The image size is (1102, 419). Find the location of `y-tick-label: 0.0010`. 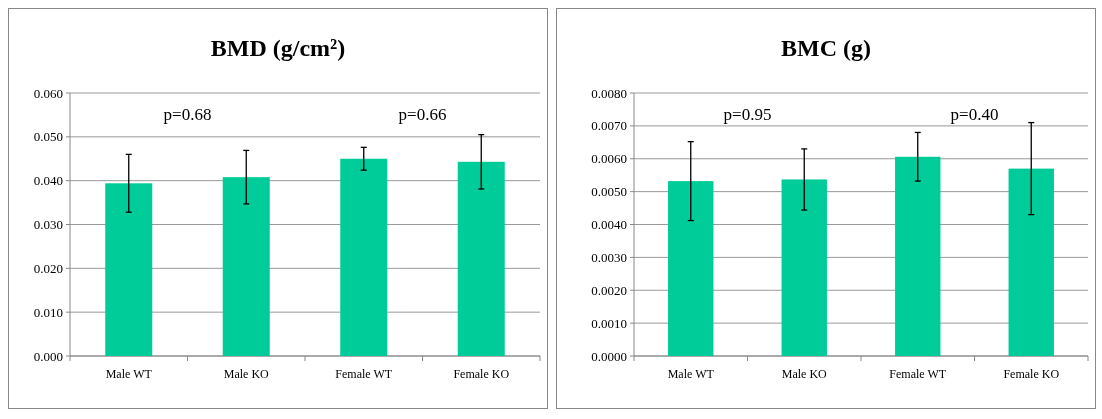

y-tick-label: 0.0010 is located at coordinates (609, 323).